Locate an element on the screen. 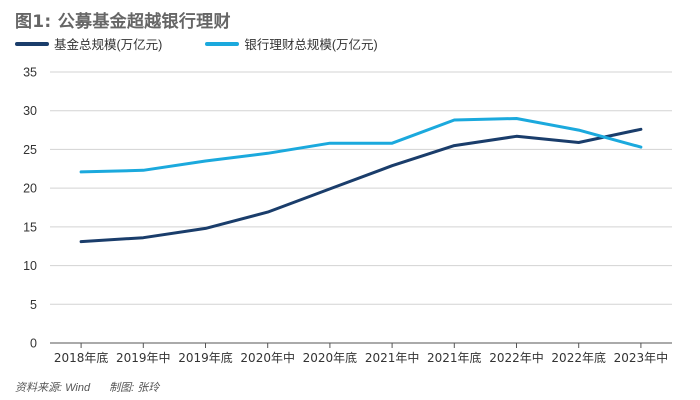 The width and height of the screenshot is (700, 400). y-tick-label-35: 35 is located at coordinates (30, 73).